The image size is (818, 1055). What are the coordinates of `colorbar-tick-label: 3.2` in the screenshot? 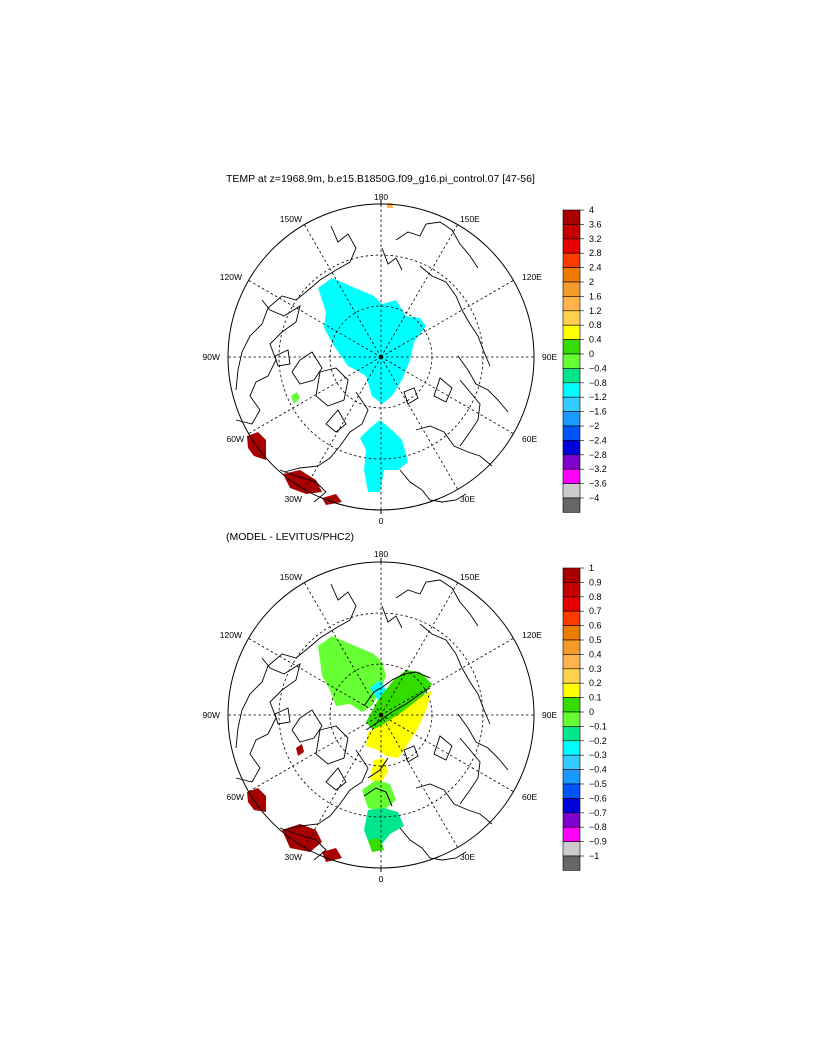 It's located at (595, 239).